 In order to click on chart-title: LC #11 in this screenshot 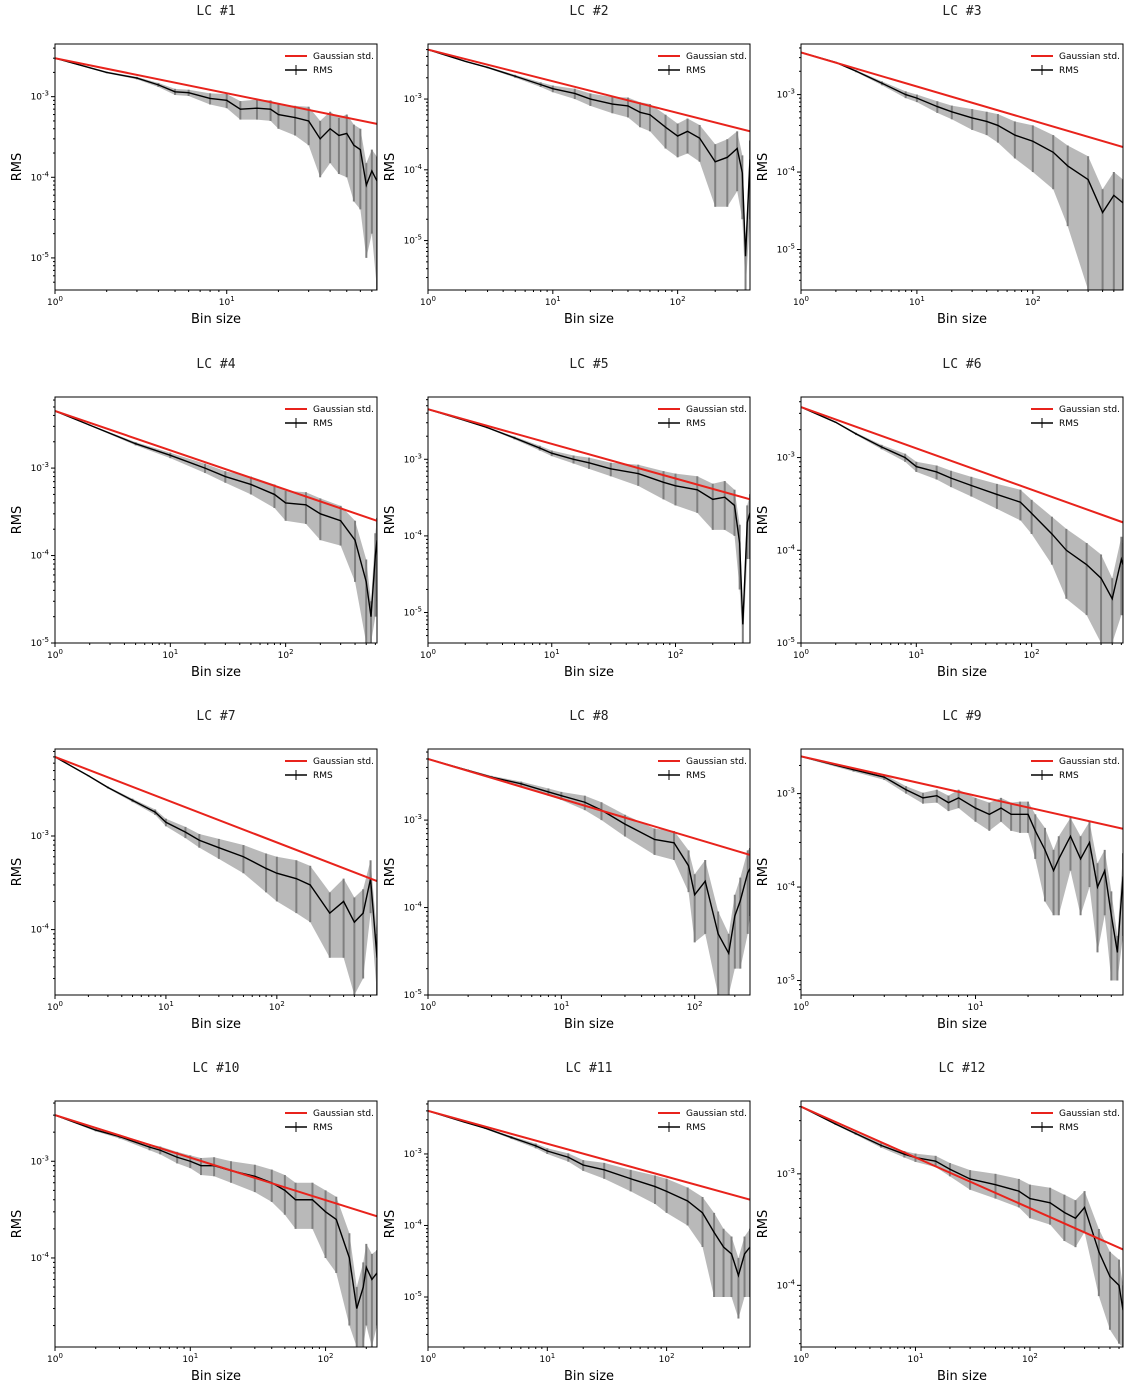, I will do `click(589, 1068)`.